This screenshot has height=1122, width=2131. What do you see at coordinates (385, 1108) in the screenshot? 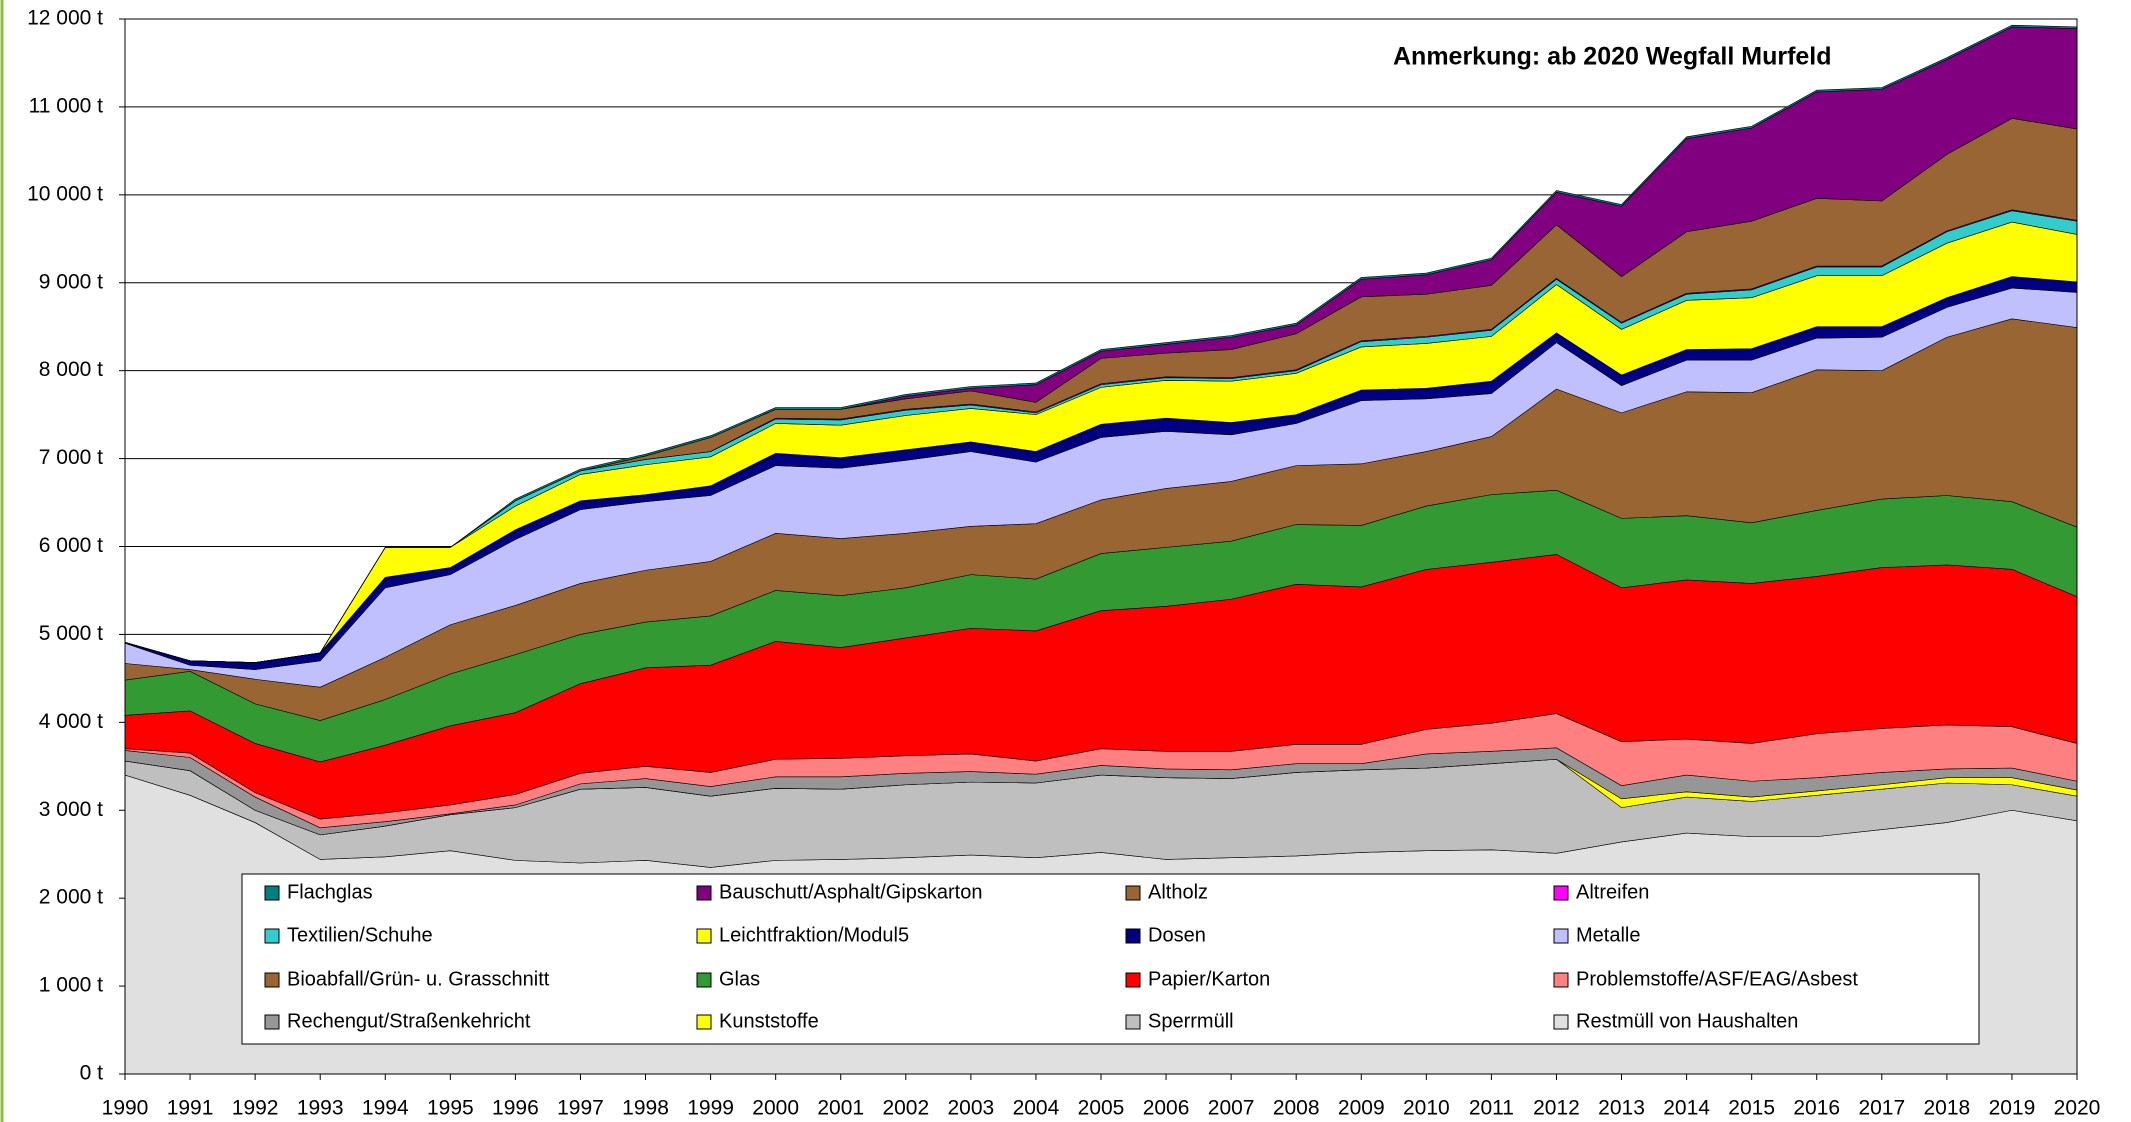
I see `x-tick-label: 1994` at bounding box center [385, 1108].